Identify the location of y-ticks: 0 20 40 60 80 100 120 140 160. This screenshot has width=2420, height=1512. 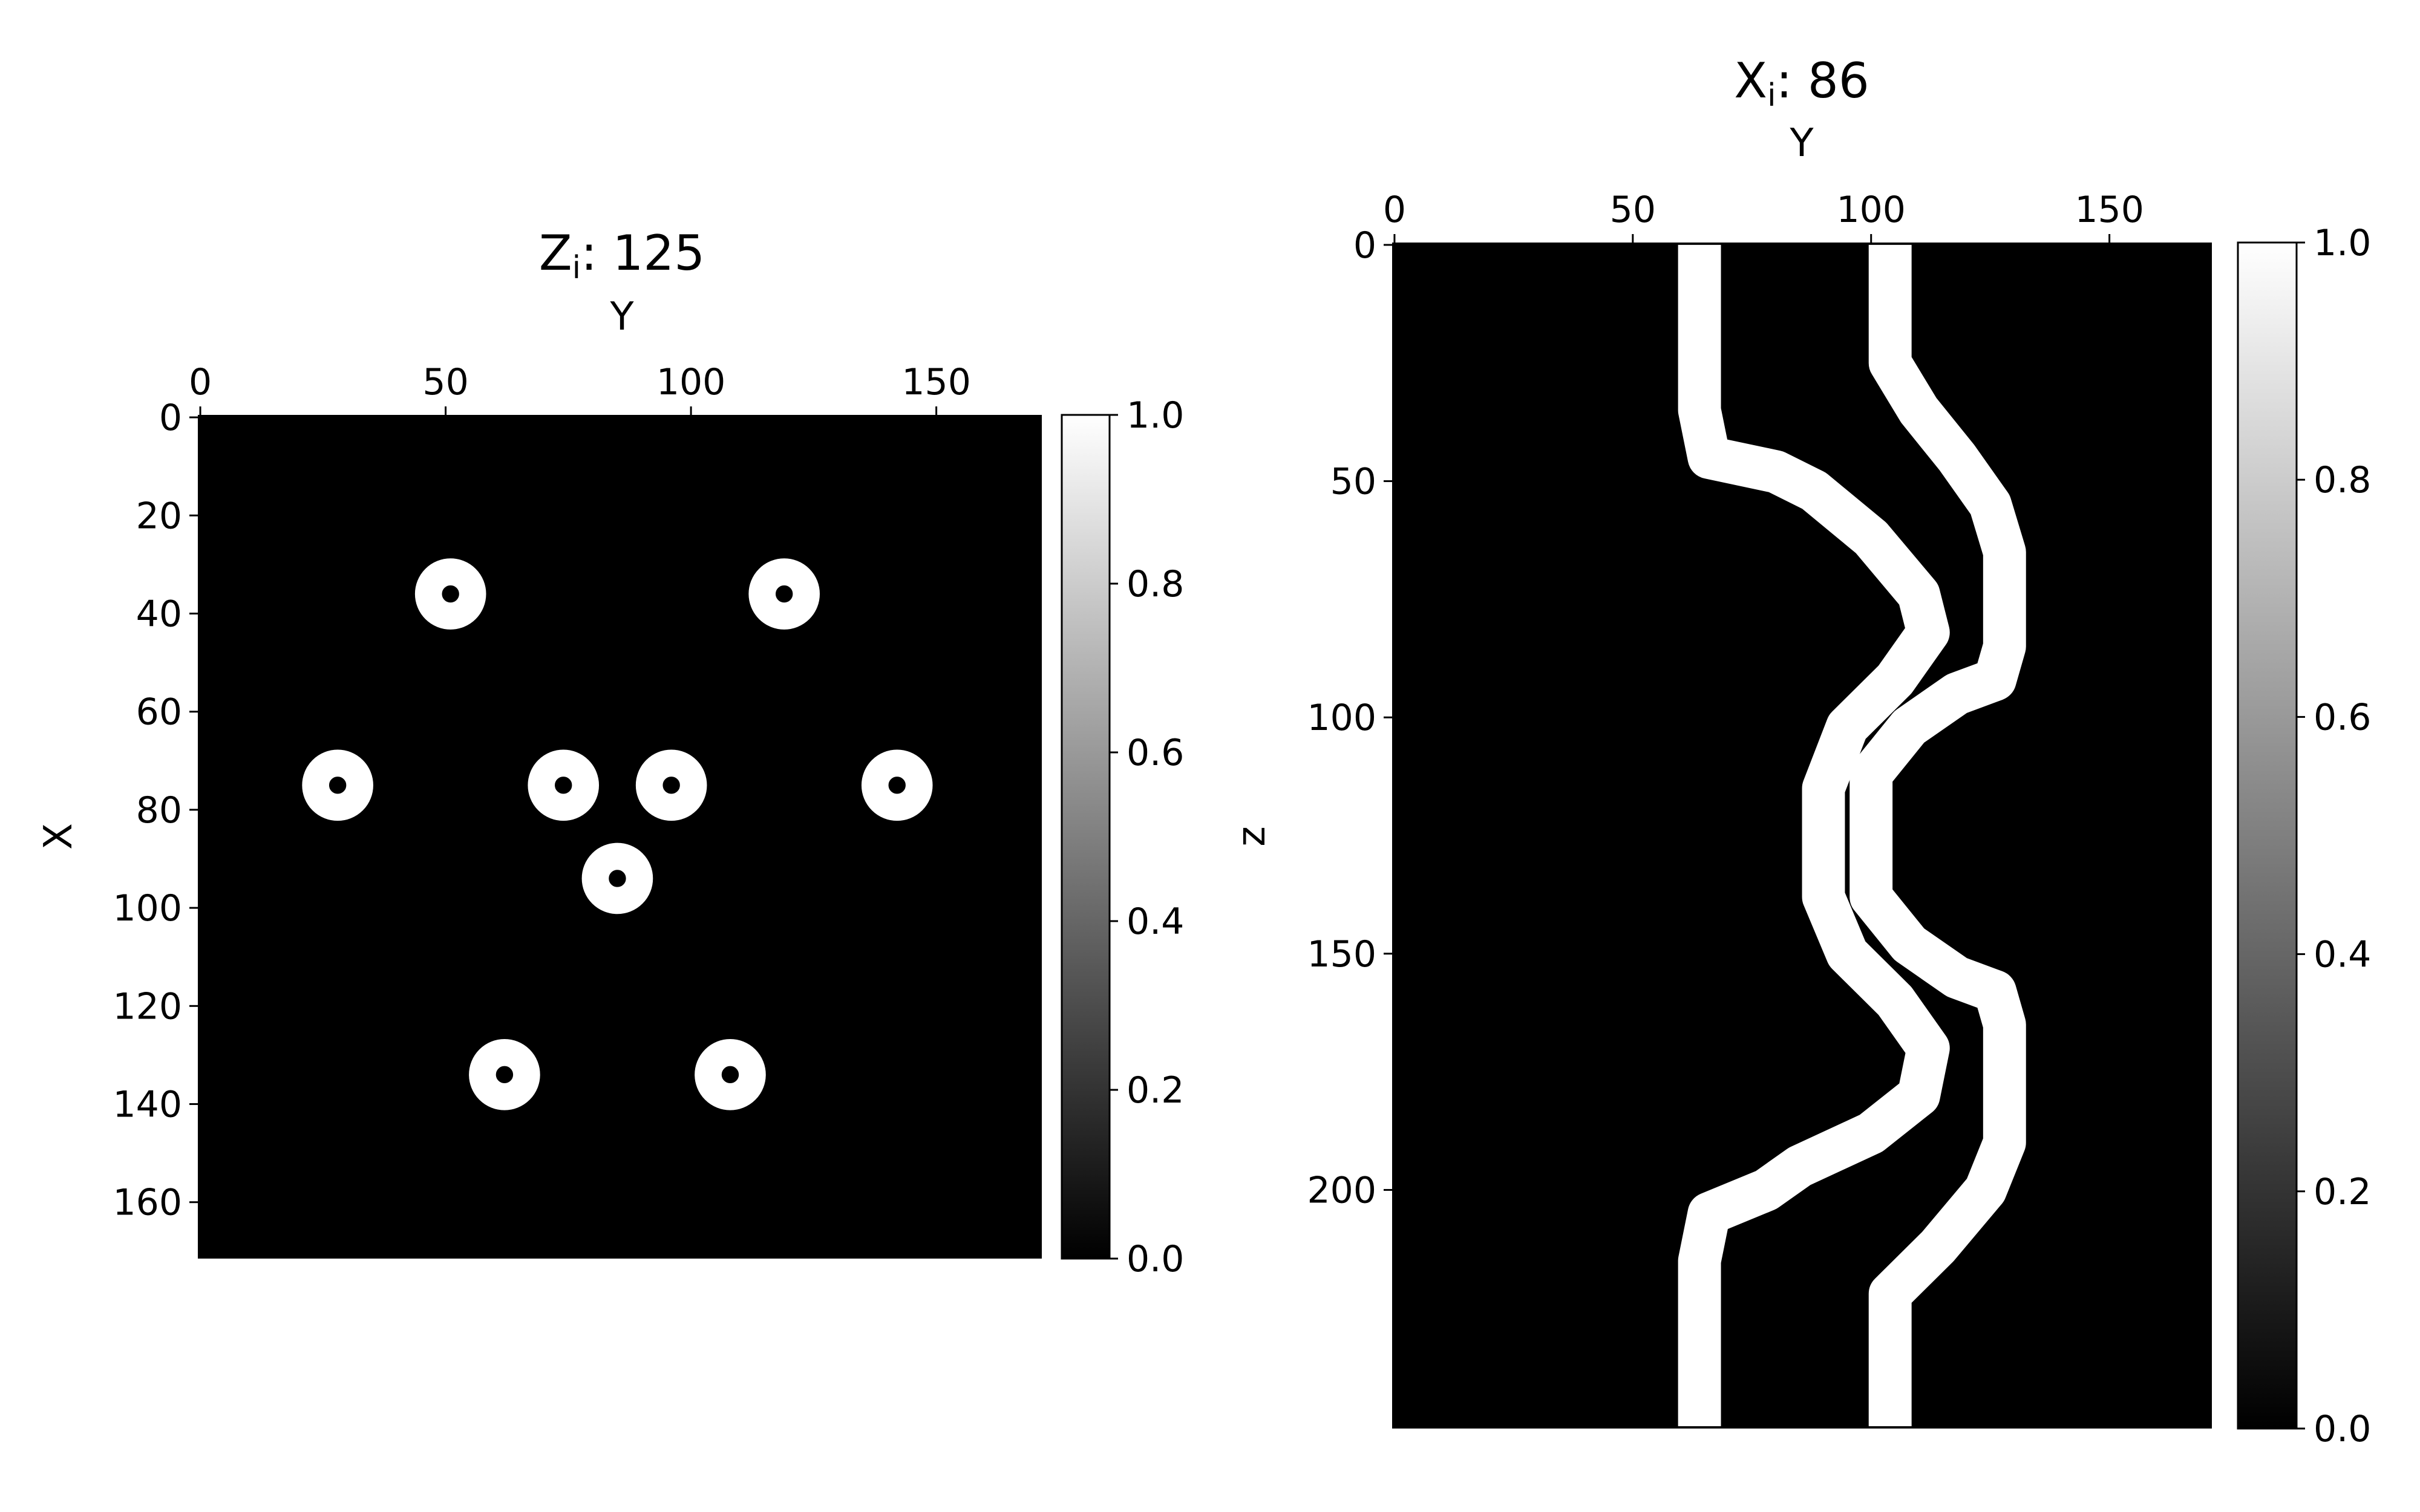
(155, 810).